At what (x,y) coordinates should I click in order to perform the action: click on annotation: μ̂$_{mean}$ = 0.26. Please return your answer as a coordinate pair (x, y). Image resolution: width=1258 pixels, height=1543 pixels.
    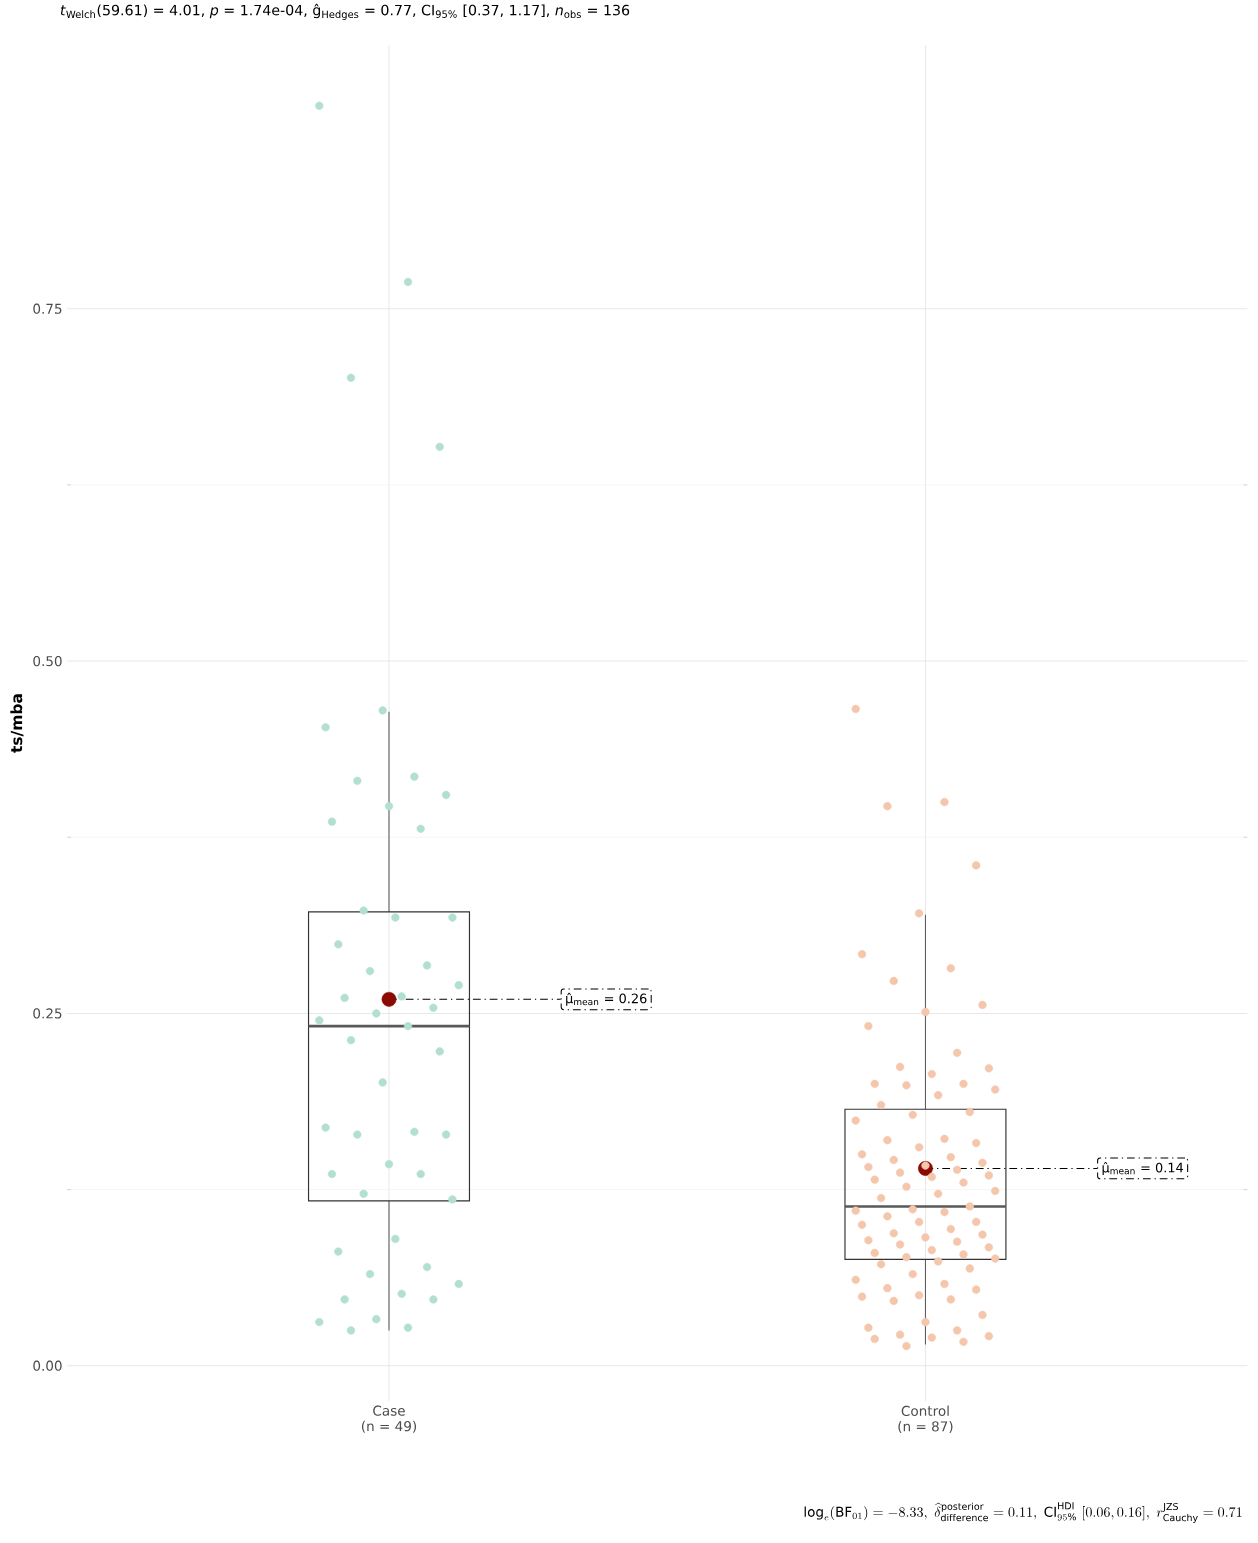
    Looking at the image, I should click on (606, 999).